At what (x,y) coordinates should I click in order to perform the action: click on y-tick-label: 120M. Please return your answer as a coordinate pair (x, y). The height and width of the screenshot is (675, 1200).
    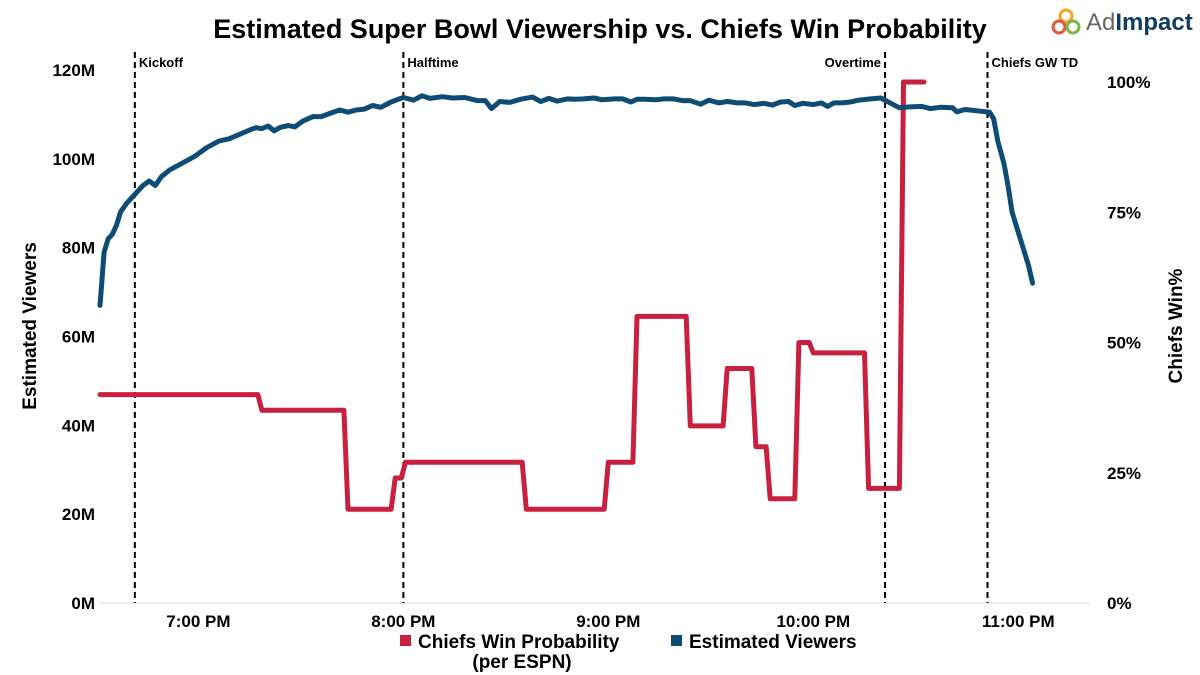
    Looking at the image, I should click on (73, 70).